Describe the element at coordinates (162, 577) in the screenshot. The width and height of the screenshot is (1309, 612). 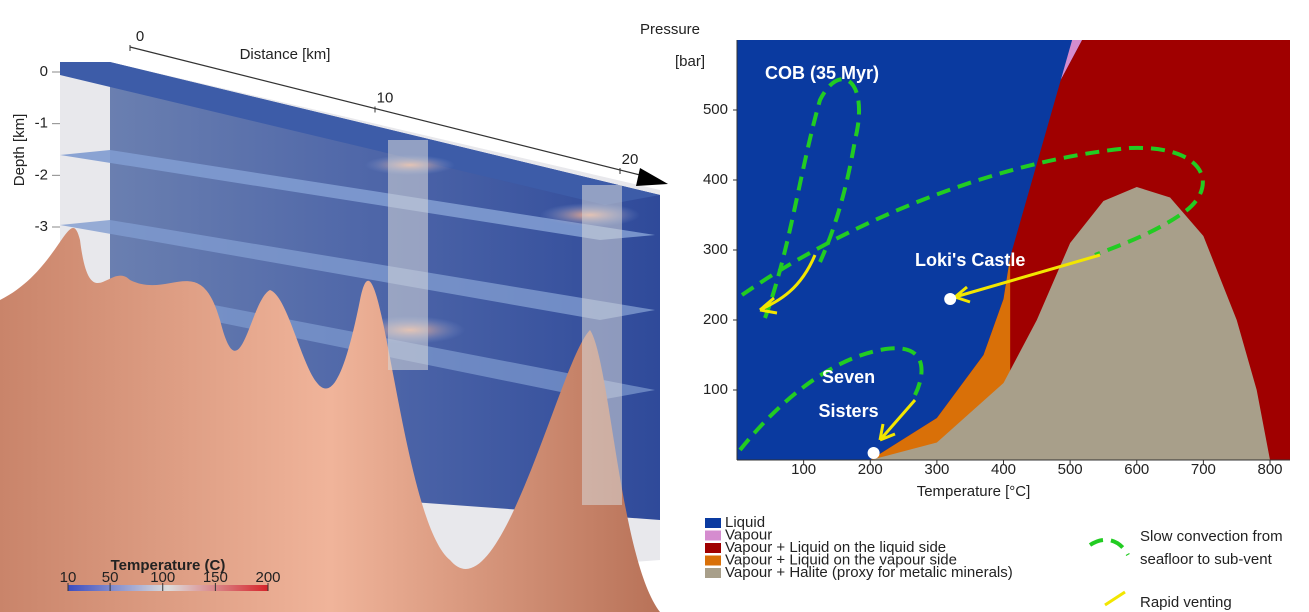
I see `colorbar-tick-label: 100` at that location.